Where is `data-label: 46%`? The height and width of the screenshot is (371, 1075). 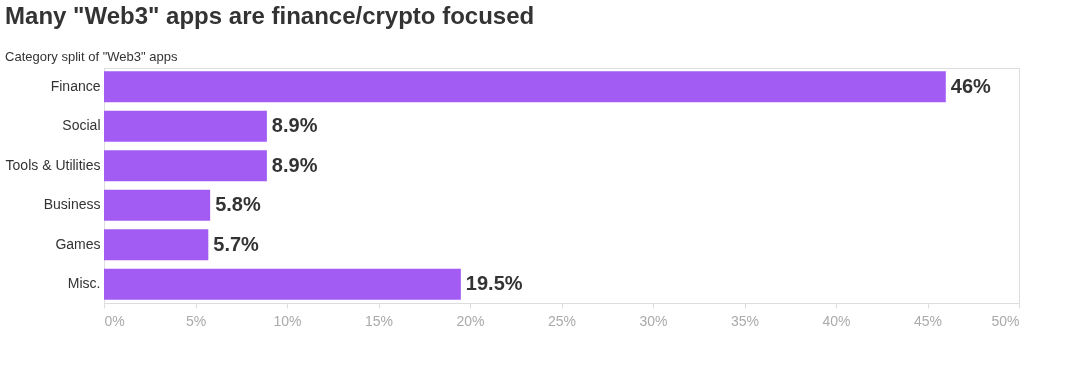
data-label: 46% is located at coordinates (971, 85).